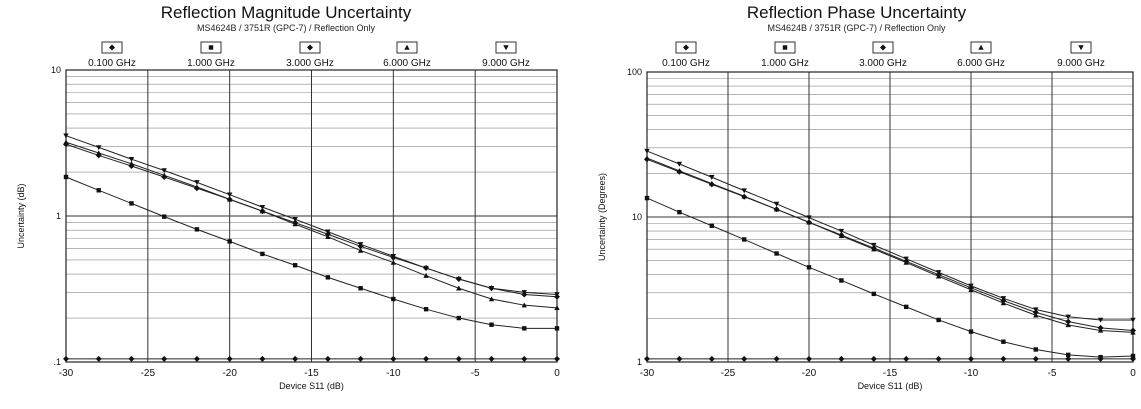  Describe the element at coordinates (310, 47) in the screenshot. I see `legend-diamond-marker` at that location.